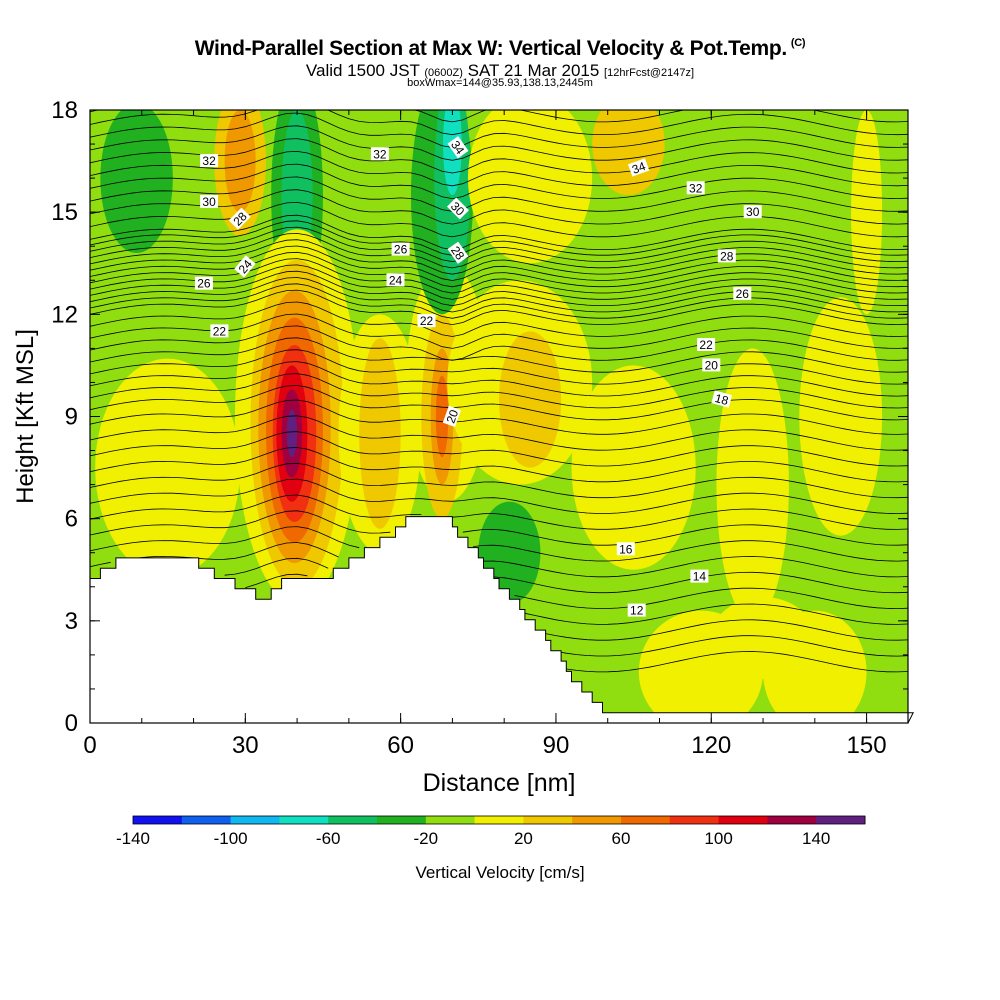 This screenshot has width=1000, height=1000. Describe the element at coordinates (636, 610) in the screenshot. I see `contour-label: 12` at that location.